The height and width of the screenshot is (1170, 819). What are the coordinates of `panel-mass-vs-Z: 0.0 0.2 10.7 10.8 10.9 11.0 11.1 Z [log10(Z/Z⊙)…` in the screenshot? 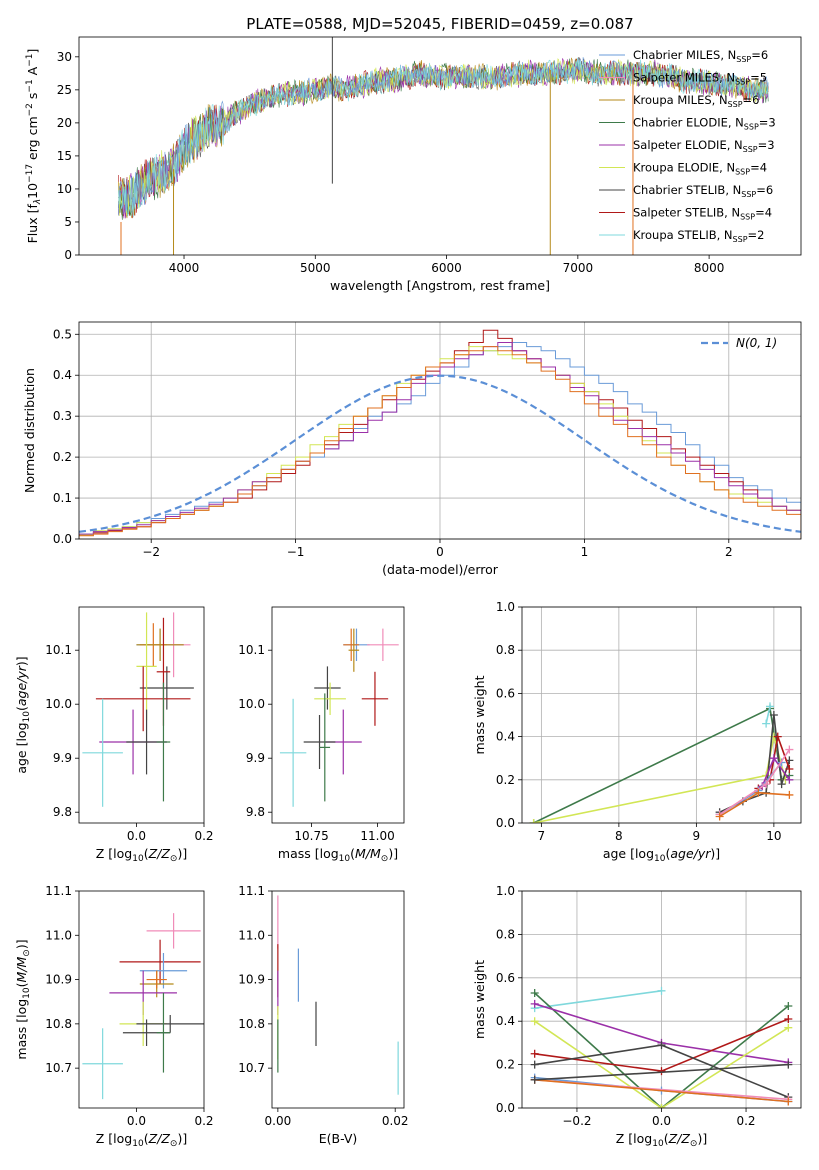 It's located at (114, 1016).